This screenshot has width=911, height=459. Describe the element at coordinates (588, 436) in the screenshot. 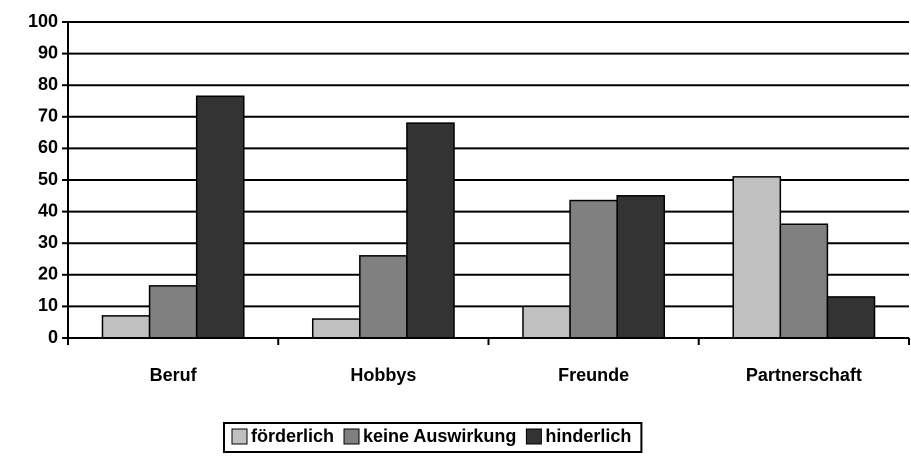

I see `legend-label: hinderlich` at that location.